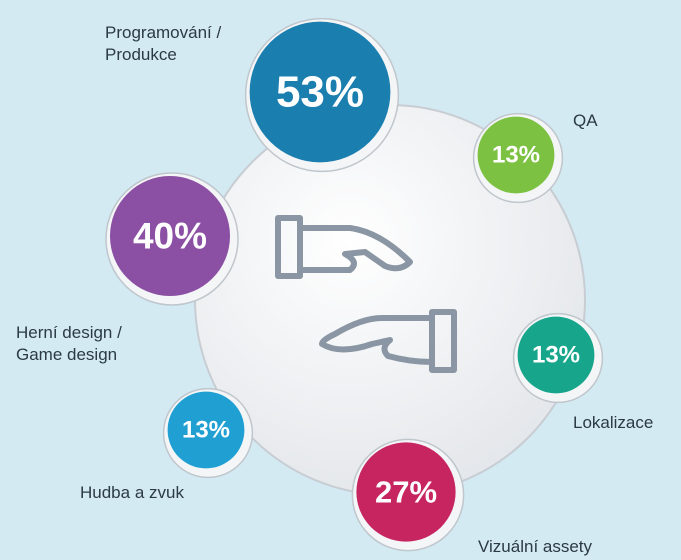 Image resolution: width=681 pixels, height=560 pixels. I want to click on value-label: 40%, so click(170, 236).